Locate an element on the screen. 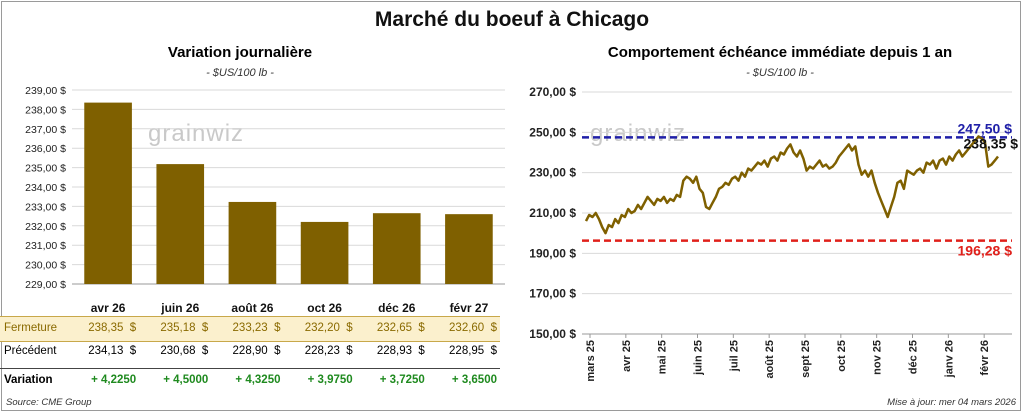  series-line is located at coordinates (791, 185).